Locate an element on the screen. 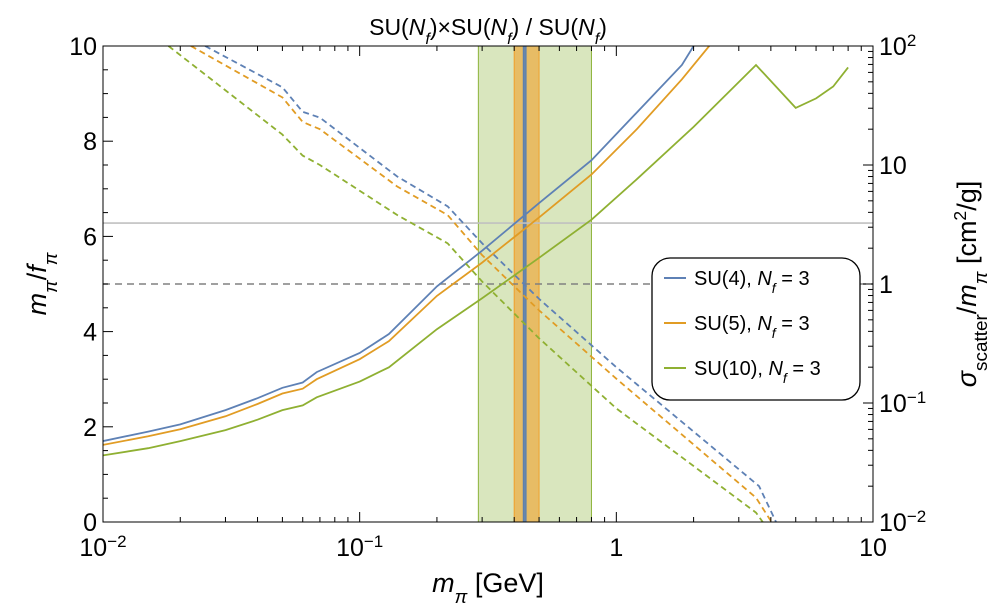 Image resolution: width=1002 pixels, height=608 pixels. y-right-tick-label: 10⁻¹ is located at coordinates (902, 403).